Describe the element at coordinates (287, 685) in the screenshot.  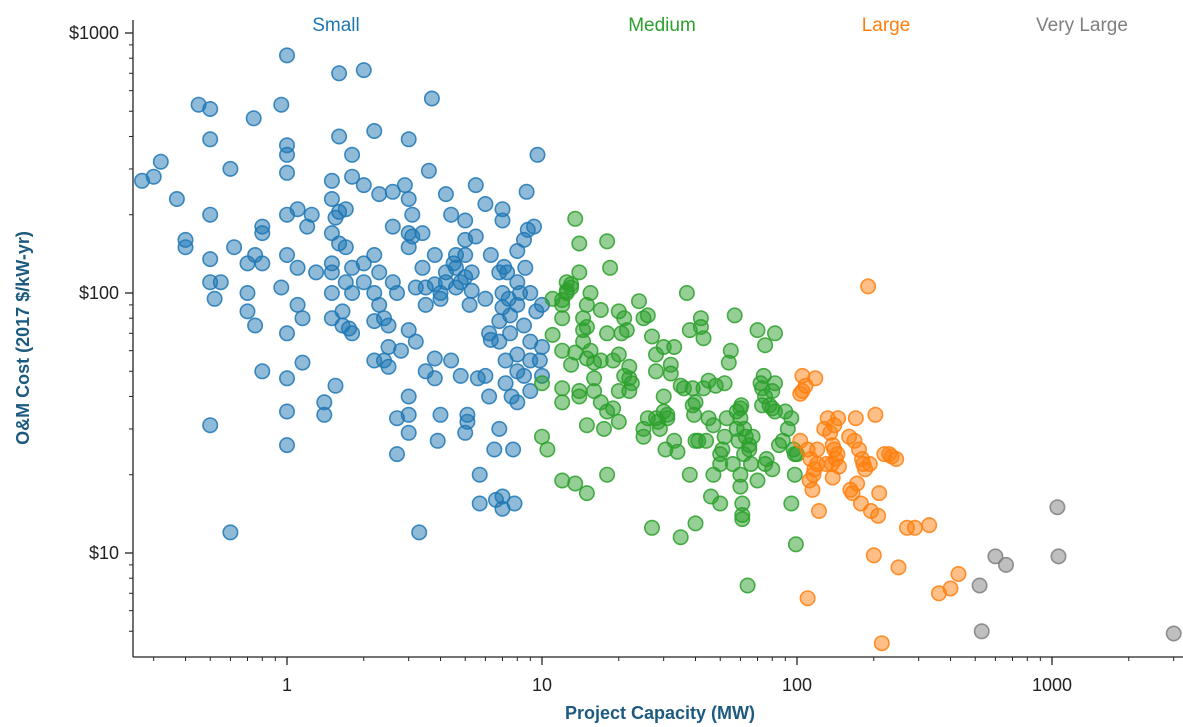
I see `x-tick-label: 1` at that location.